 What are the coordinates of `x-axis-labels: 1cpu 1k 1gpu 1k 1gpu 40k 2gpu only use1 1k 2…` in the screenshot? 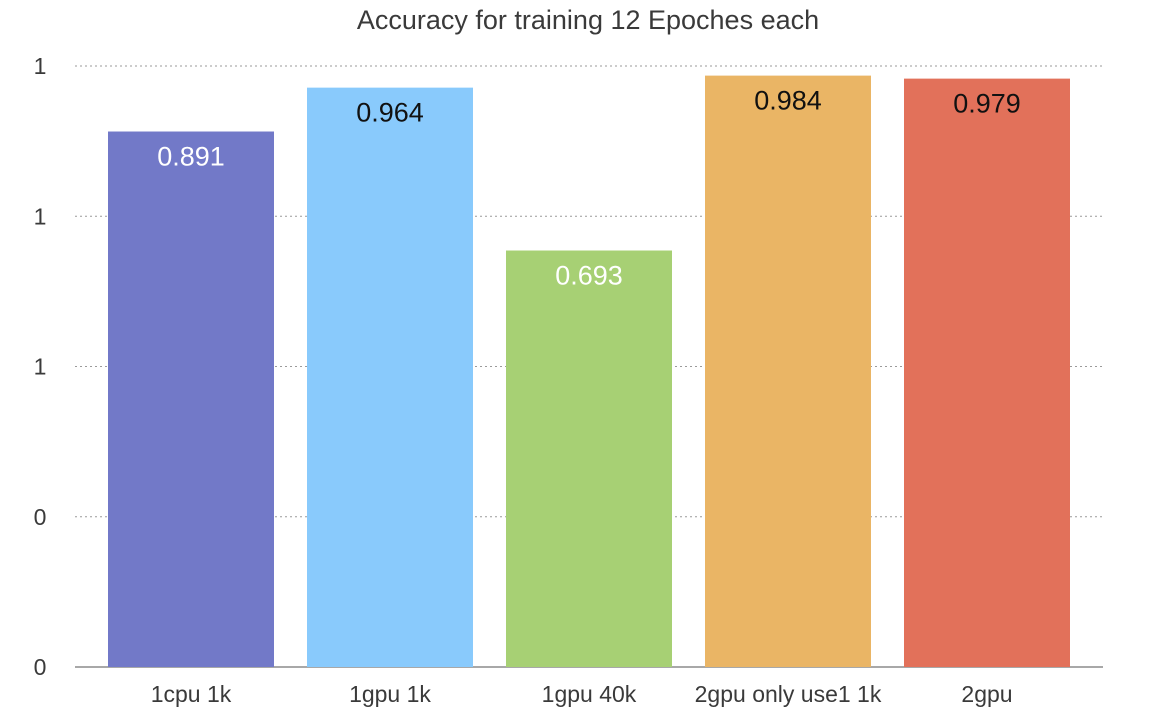 It's located at (582, 694).